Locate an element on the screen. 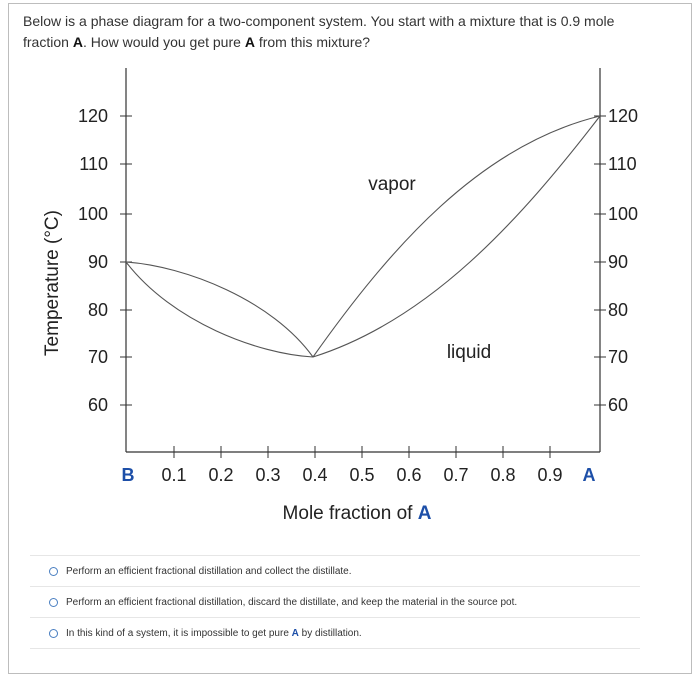  right-y-ticks is located at coordinates (600, 260).